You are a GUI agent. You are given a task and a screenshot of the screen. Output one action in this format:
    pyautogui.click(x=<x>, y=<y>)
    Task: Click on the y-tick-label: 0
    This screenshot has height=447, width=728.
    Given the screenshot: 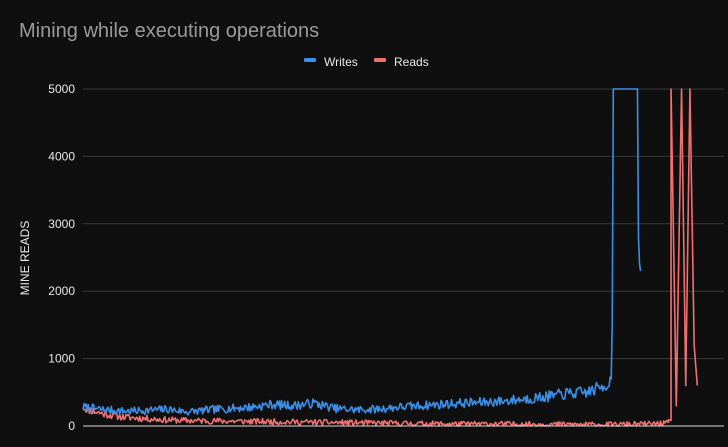 What is the action you would take?
    pyautogui.click(x=71, y=426)
    